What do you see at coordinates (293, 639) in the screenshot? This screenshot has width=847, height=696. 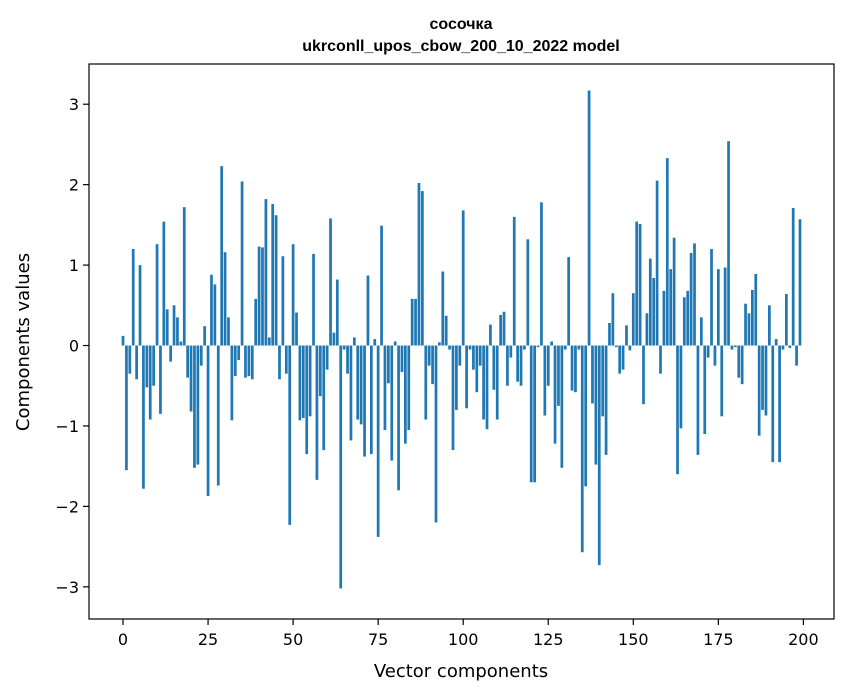 I see `x-tick-label: 50` at bounding box center [293, 639].